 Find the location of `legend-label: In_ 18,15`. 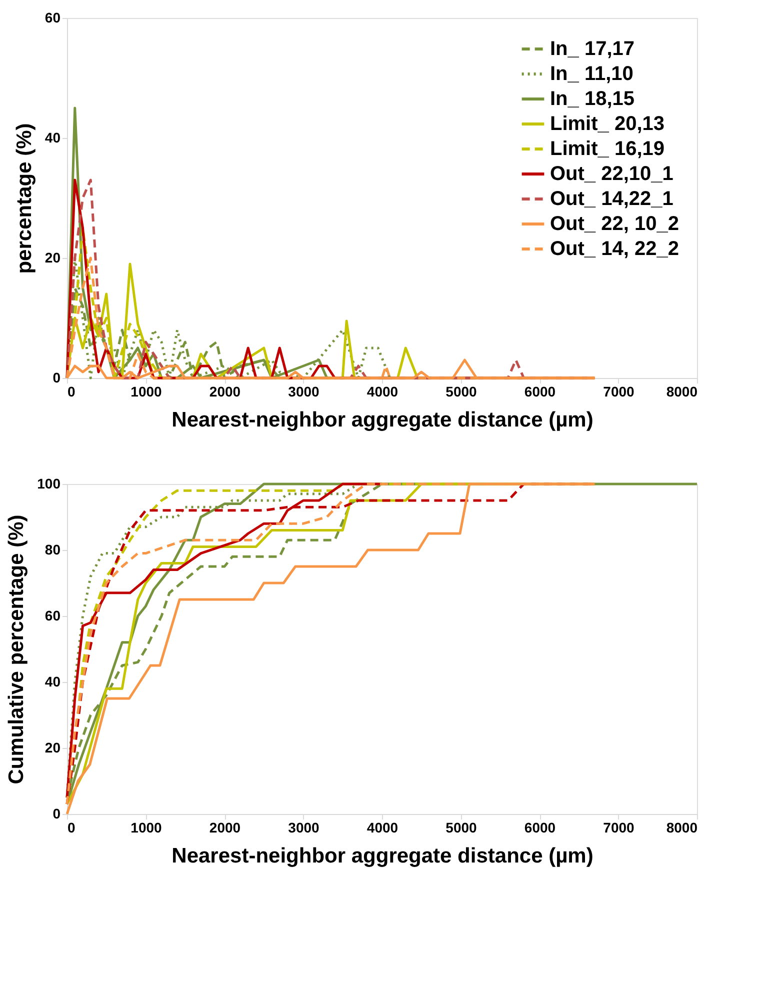

legend-label: In_ 18,15 is located at coordinates (592, 99).